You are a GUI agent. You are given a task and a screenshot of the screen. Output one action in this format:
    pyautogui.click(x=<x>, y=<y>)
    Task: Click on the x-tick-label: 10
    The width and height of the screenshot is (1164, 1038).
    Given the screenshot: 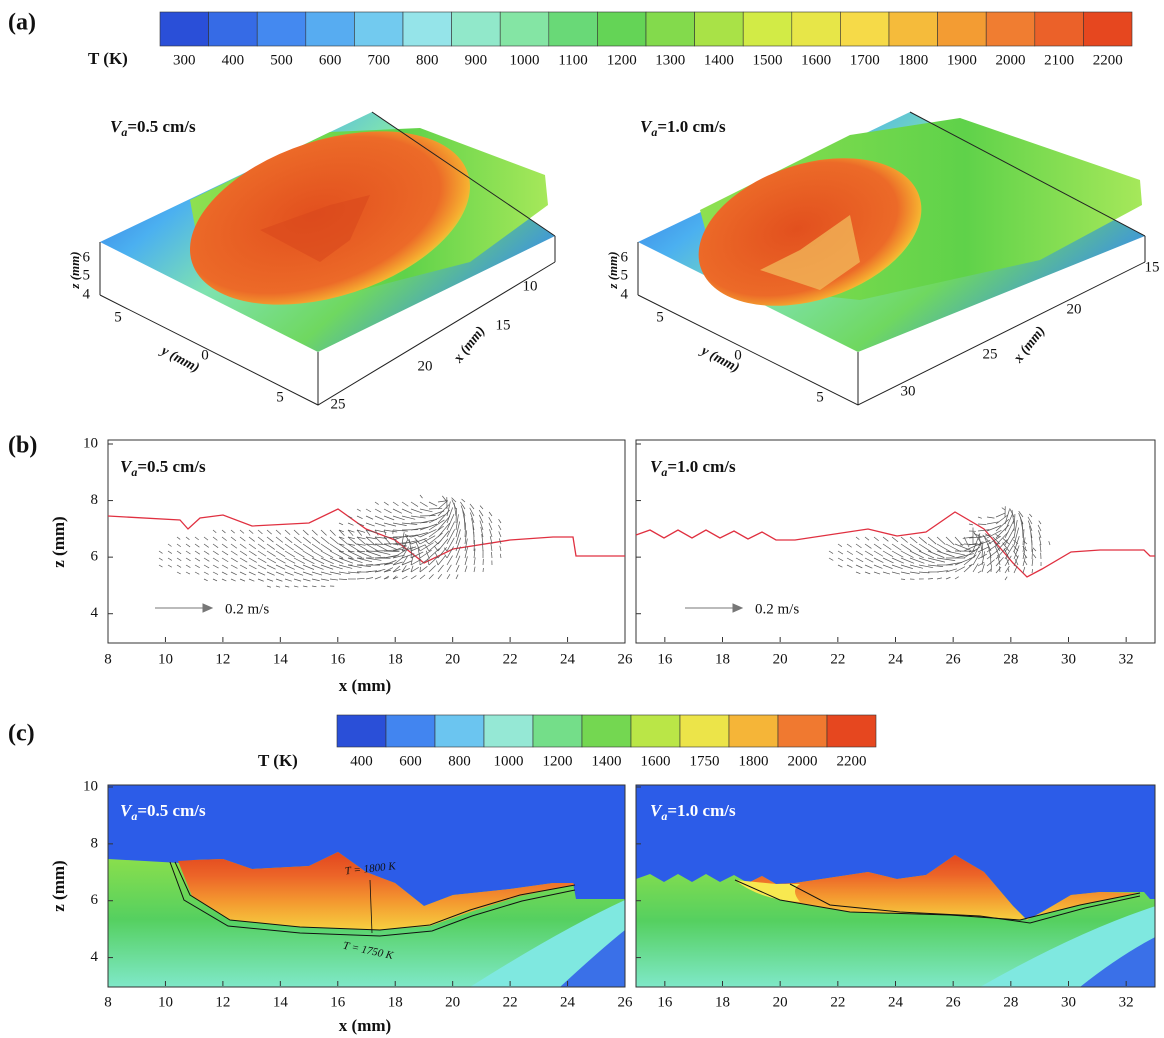 What is the action you would take?
    pyautogui.click(x=165, y=659)
    